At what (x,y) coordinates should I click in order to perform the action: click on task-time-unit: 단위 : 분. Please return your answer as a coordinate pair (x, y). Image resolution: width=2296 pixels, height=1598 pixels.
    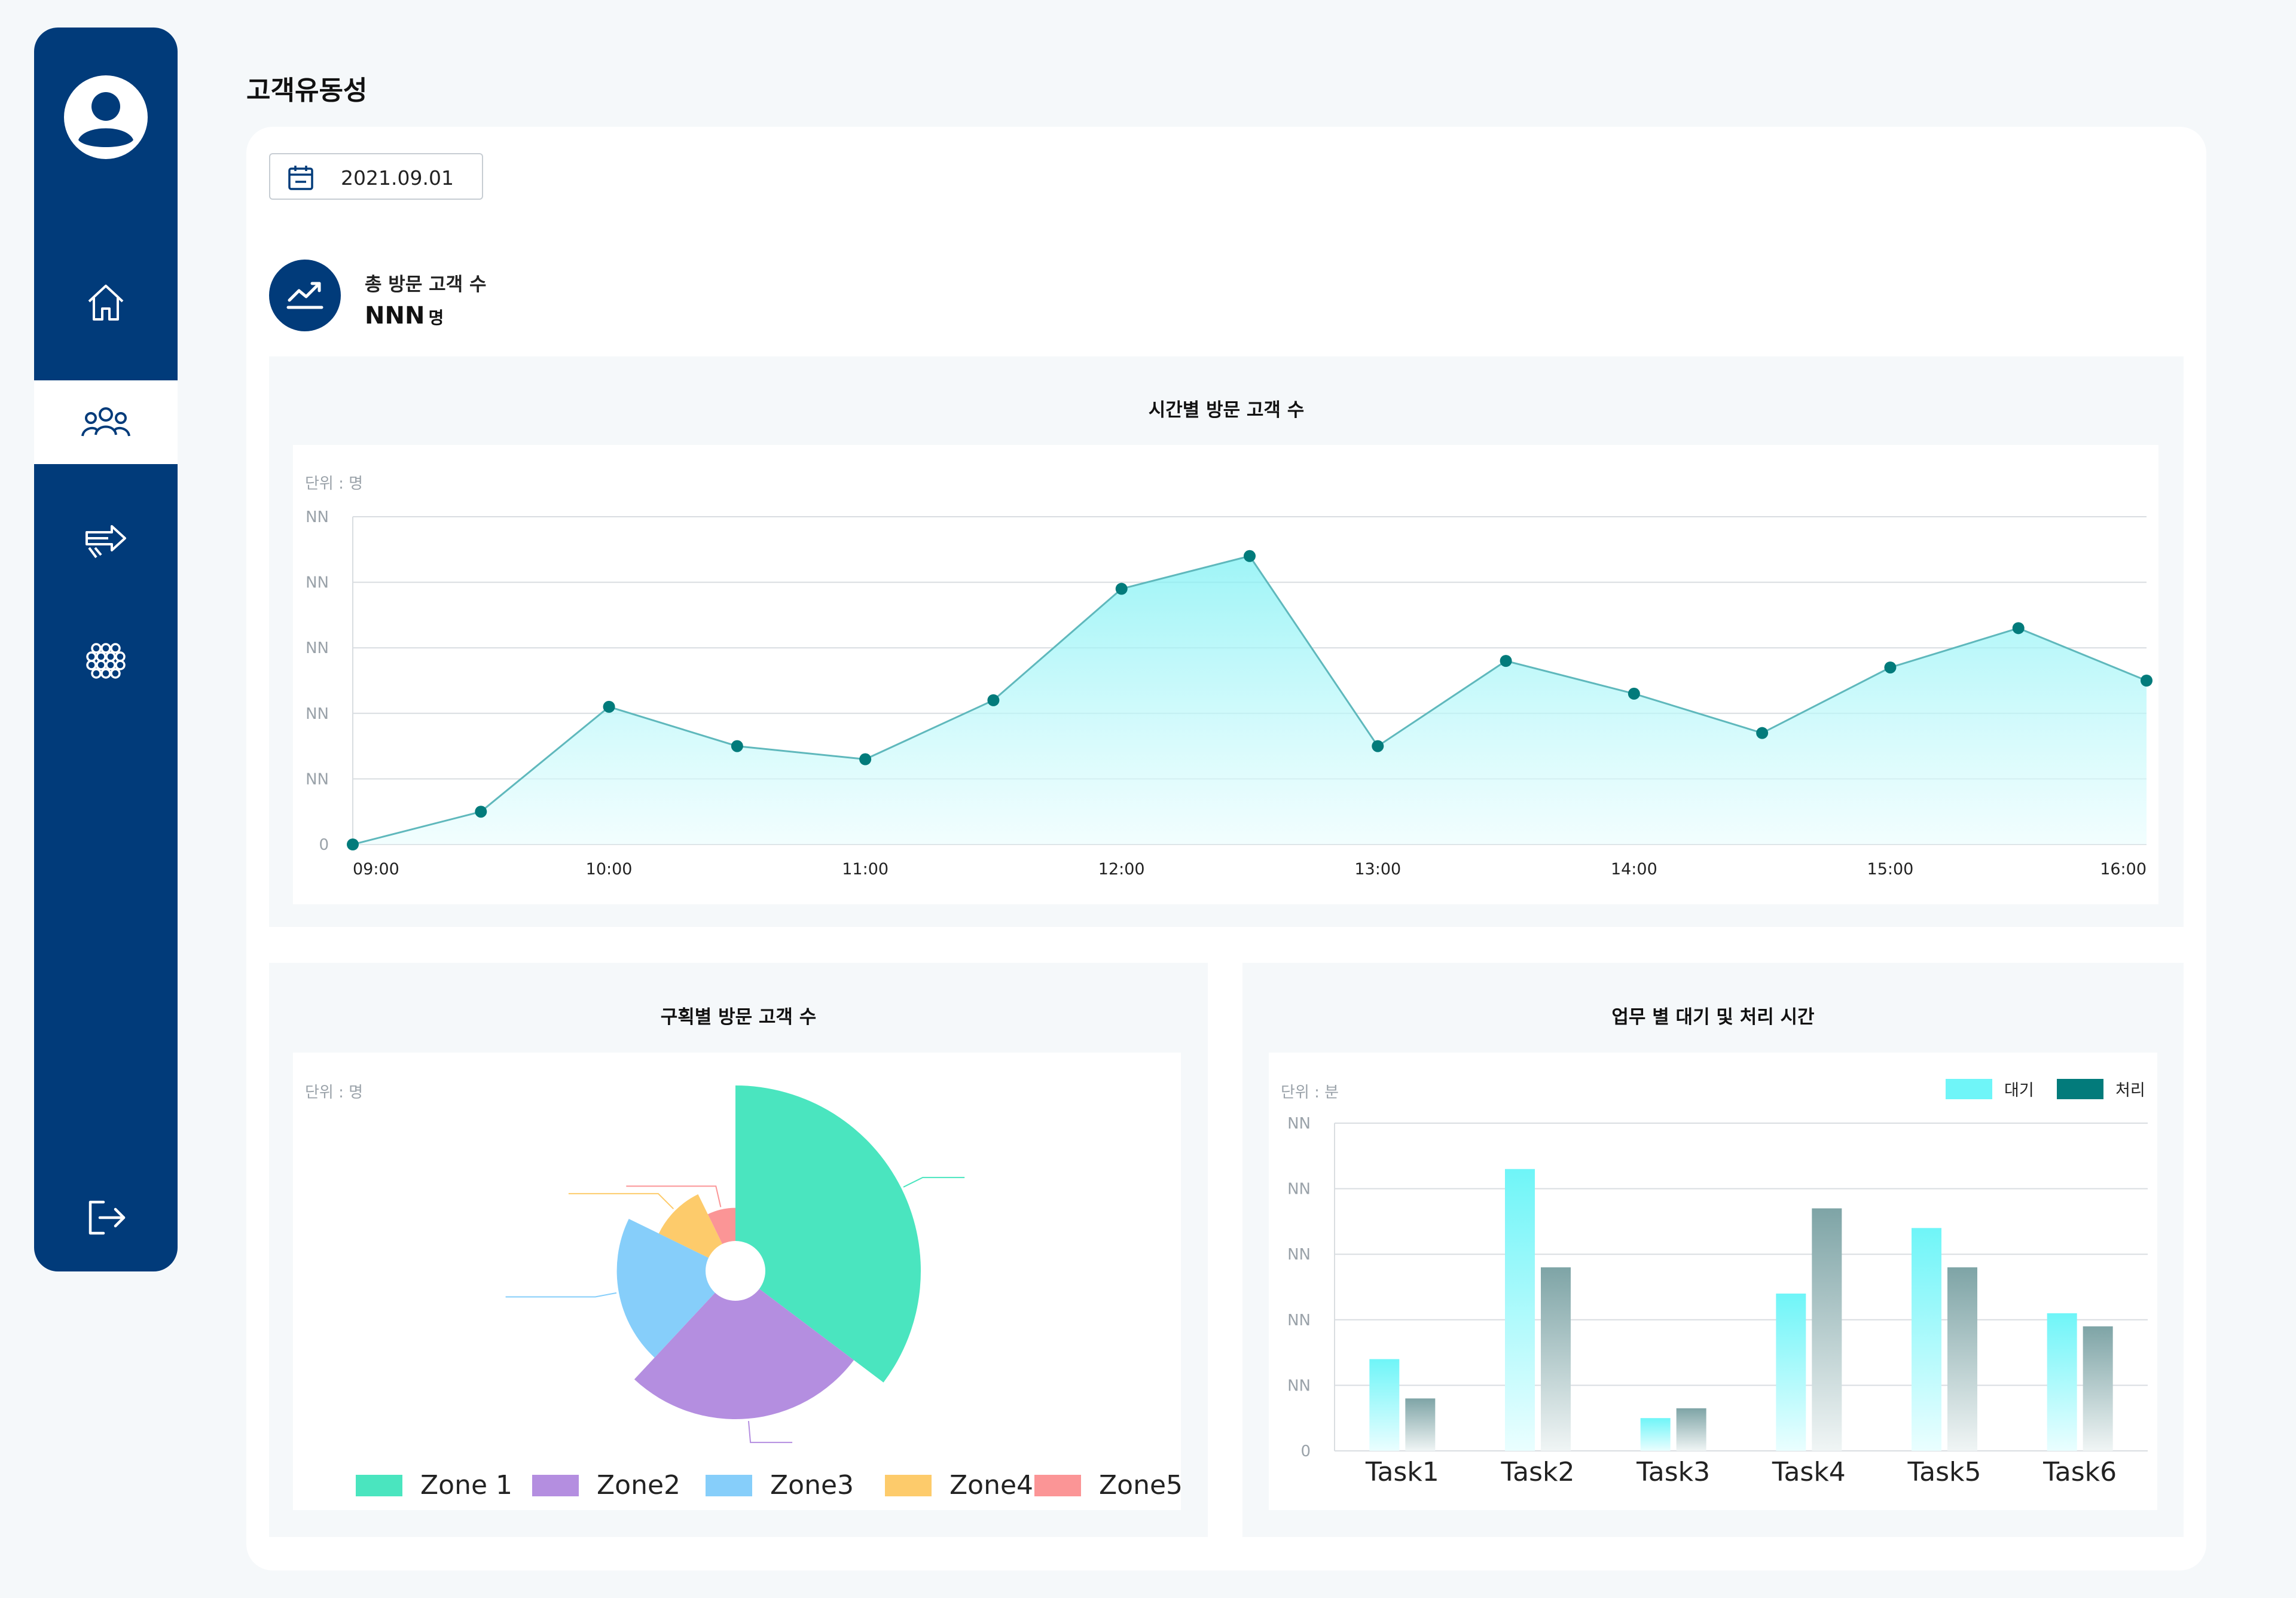
    Looking at the image, I should click on (1310, 1093).